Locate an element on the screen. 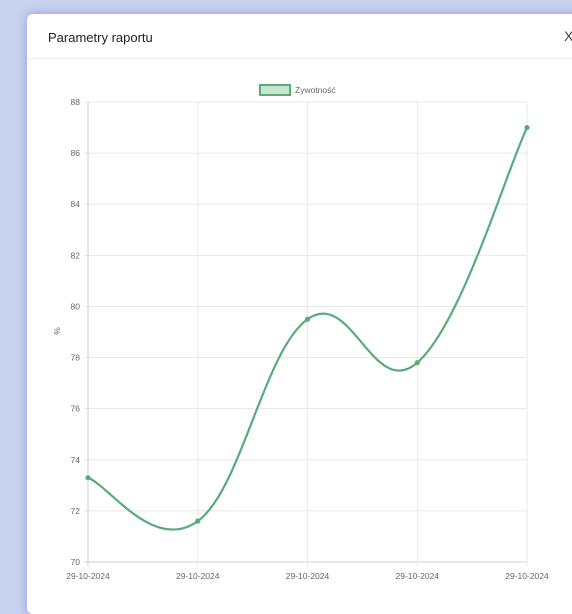 This screenshot has height=614, width=572. y-axis: 70 72 74 76 78 80 82 84 86 88 is located at coordinates (76, 332).